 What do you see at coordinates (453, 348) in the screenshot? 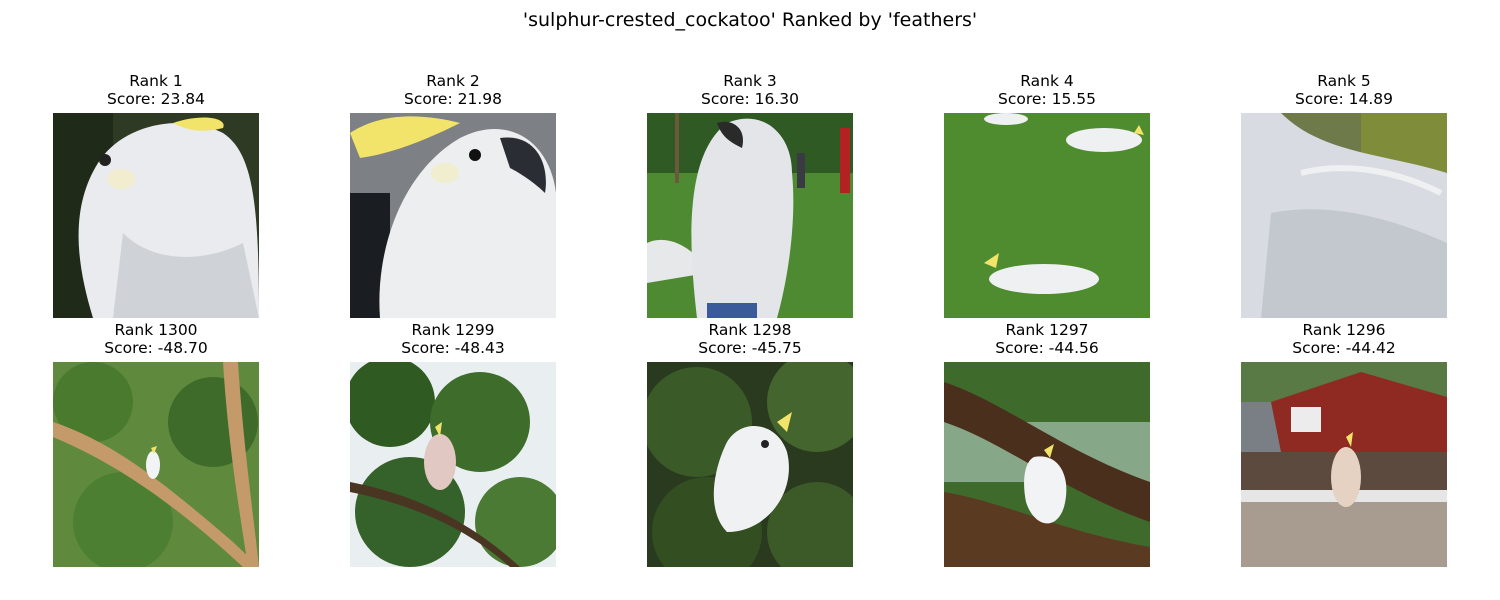
I see `score-label: Score: -48.43` at bounding box center [453, 348].